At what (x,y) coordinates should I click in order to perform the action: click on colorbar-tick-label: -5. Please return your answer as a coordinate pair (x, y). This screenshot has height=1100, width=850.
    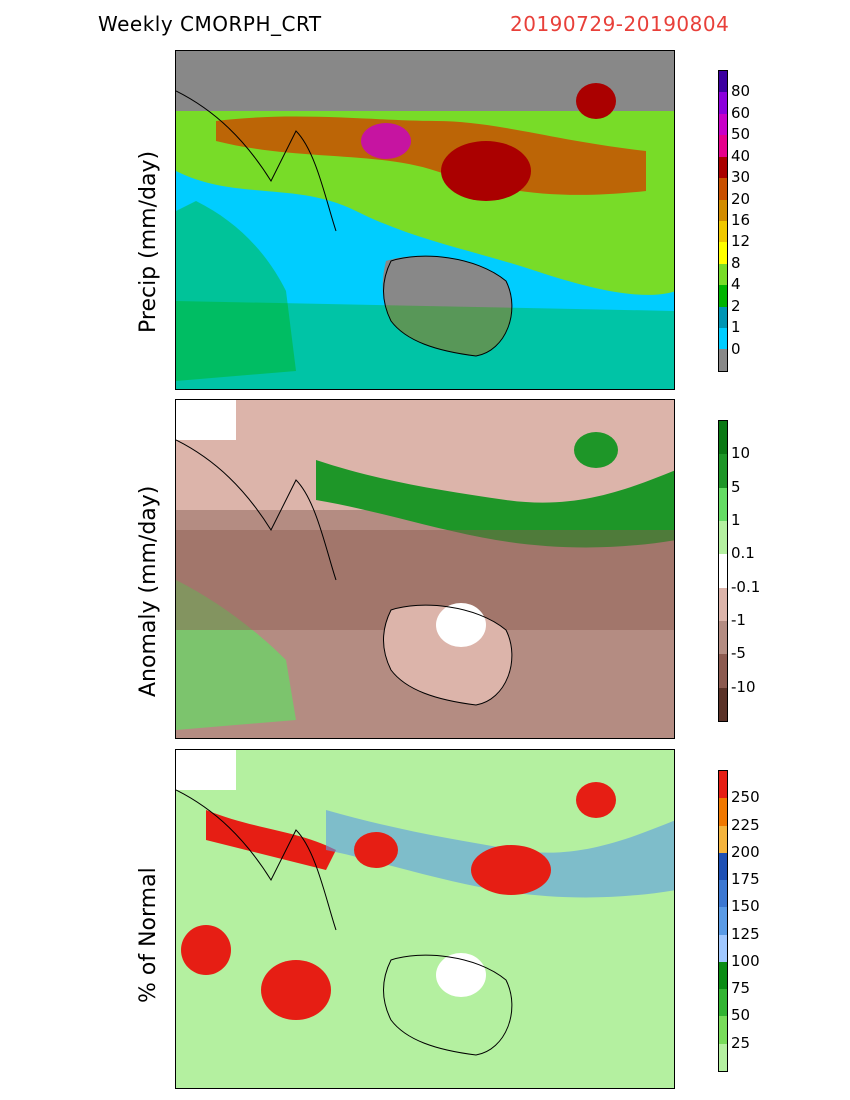
    Looking at the image, I should click on (738, 653).